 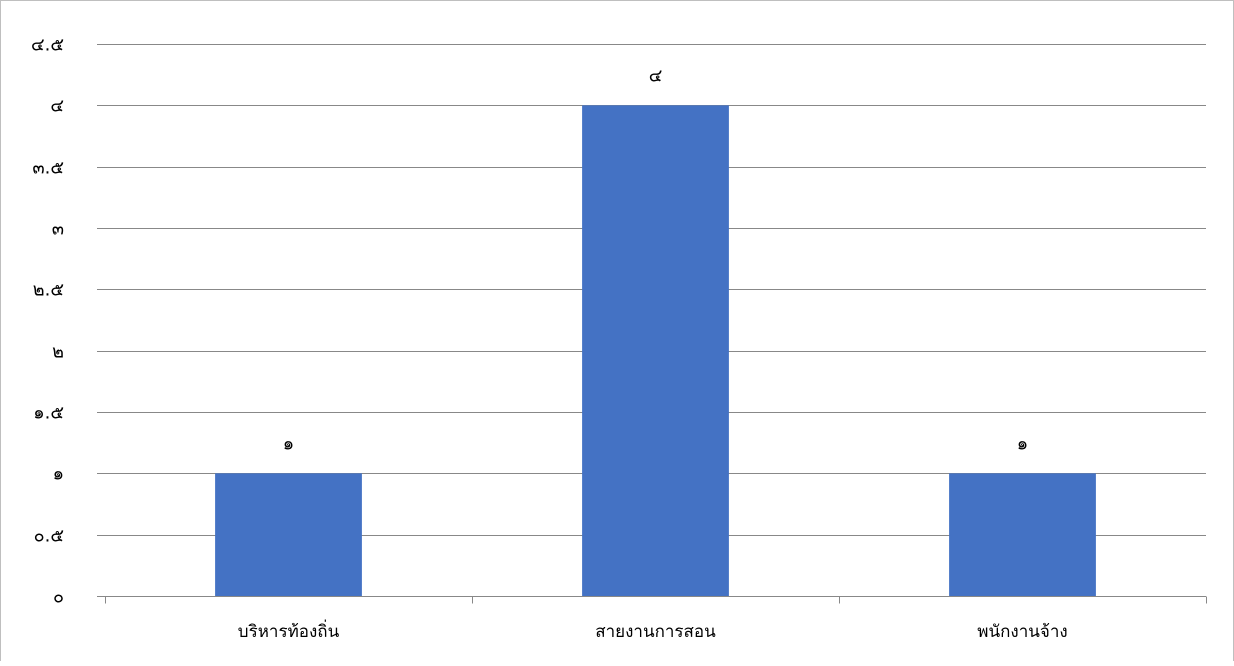 I want to click on y-tick-label: ๐.๕, so click(x=49, y=536).